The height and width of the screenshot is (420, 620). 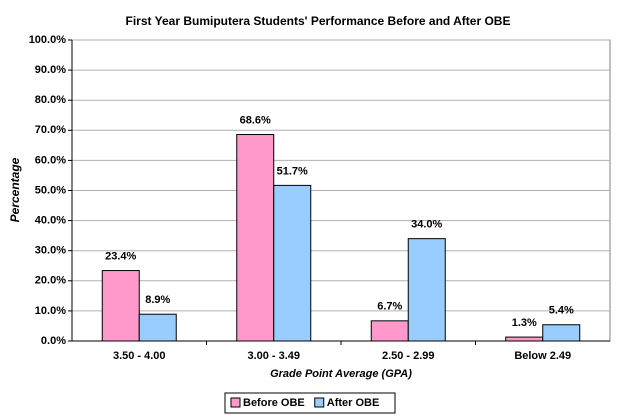 What do you see at coordinates (50, 70) in the screenshot?
I see `y-tick-label: 90.0%` at bounding box center [50, 70].